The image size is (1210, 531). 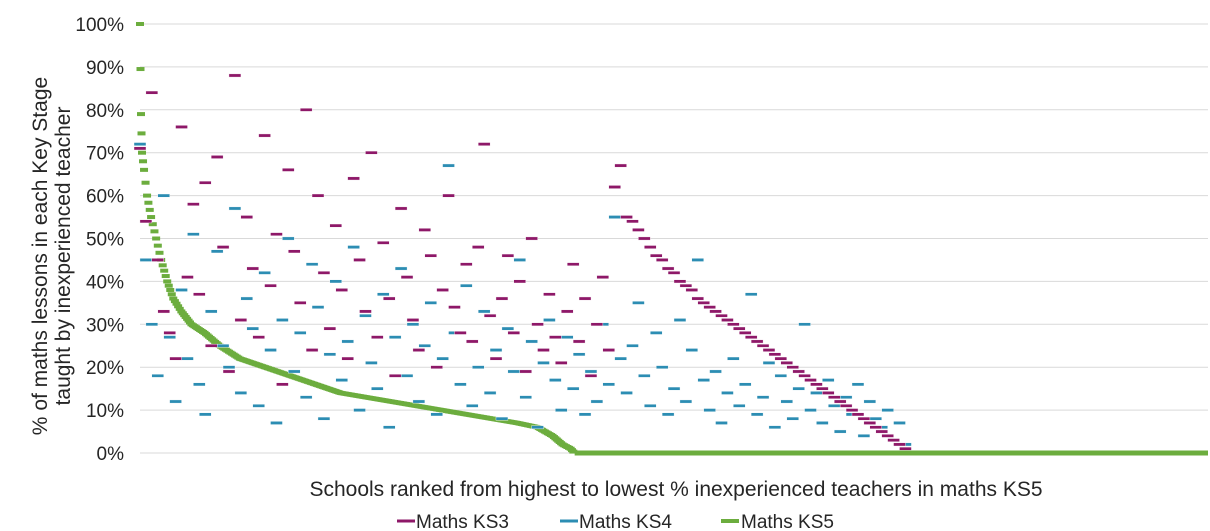 I want to click on y-axis-title-line-2: taught by inexperienced teacher, so click(x=63, y=256).